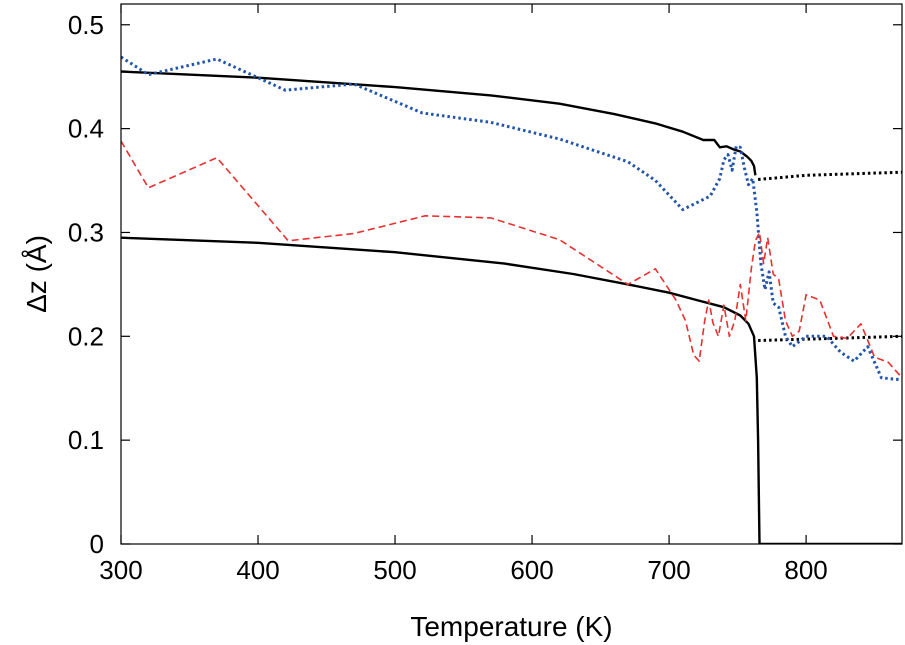 Image resolution: width=905 pixels, height=645 pixels. Describe the element at coordinates (439, 123) in the screenshot. I see `series-line-1-solid` at that location.